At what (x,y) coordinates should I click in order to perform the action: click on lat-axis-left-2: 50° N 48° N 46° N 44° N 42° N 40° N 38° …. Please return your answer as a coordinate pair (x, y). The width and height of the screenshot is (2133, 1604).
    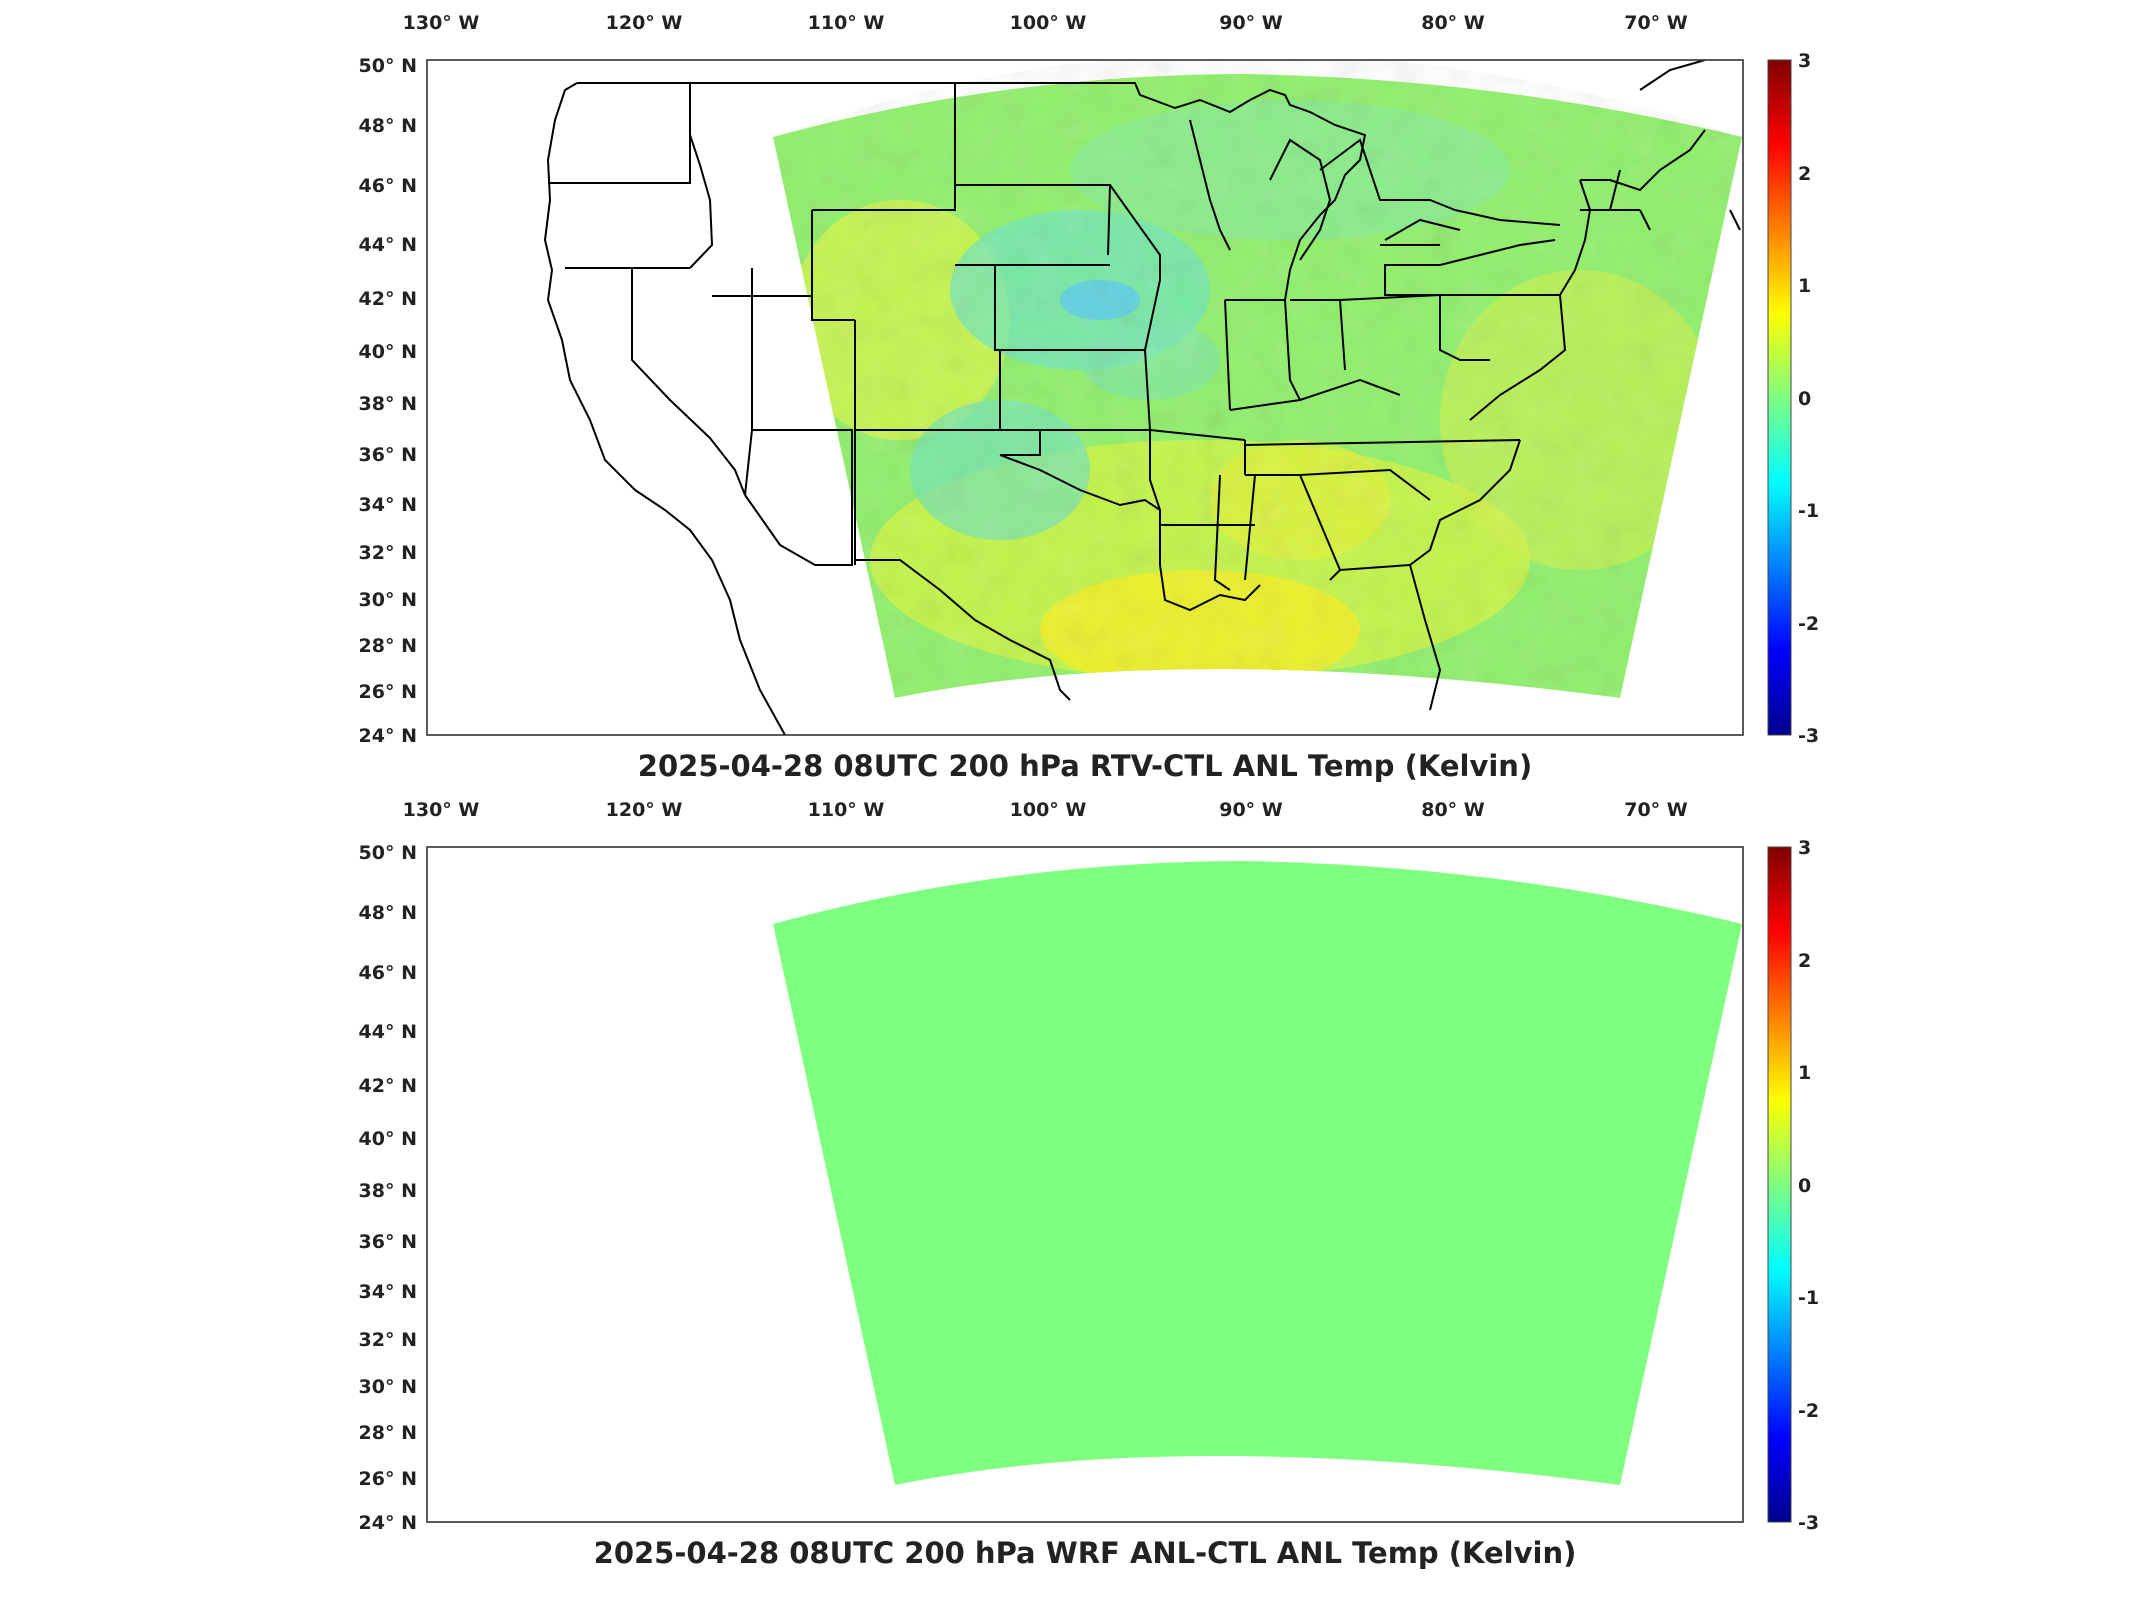
    Looking at the image, I should click on (388, 1188).